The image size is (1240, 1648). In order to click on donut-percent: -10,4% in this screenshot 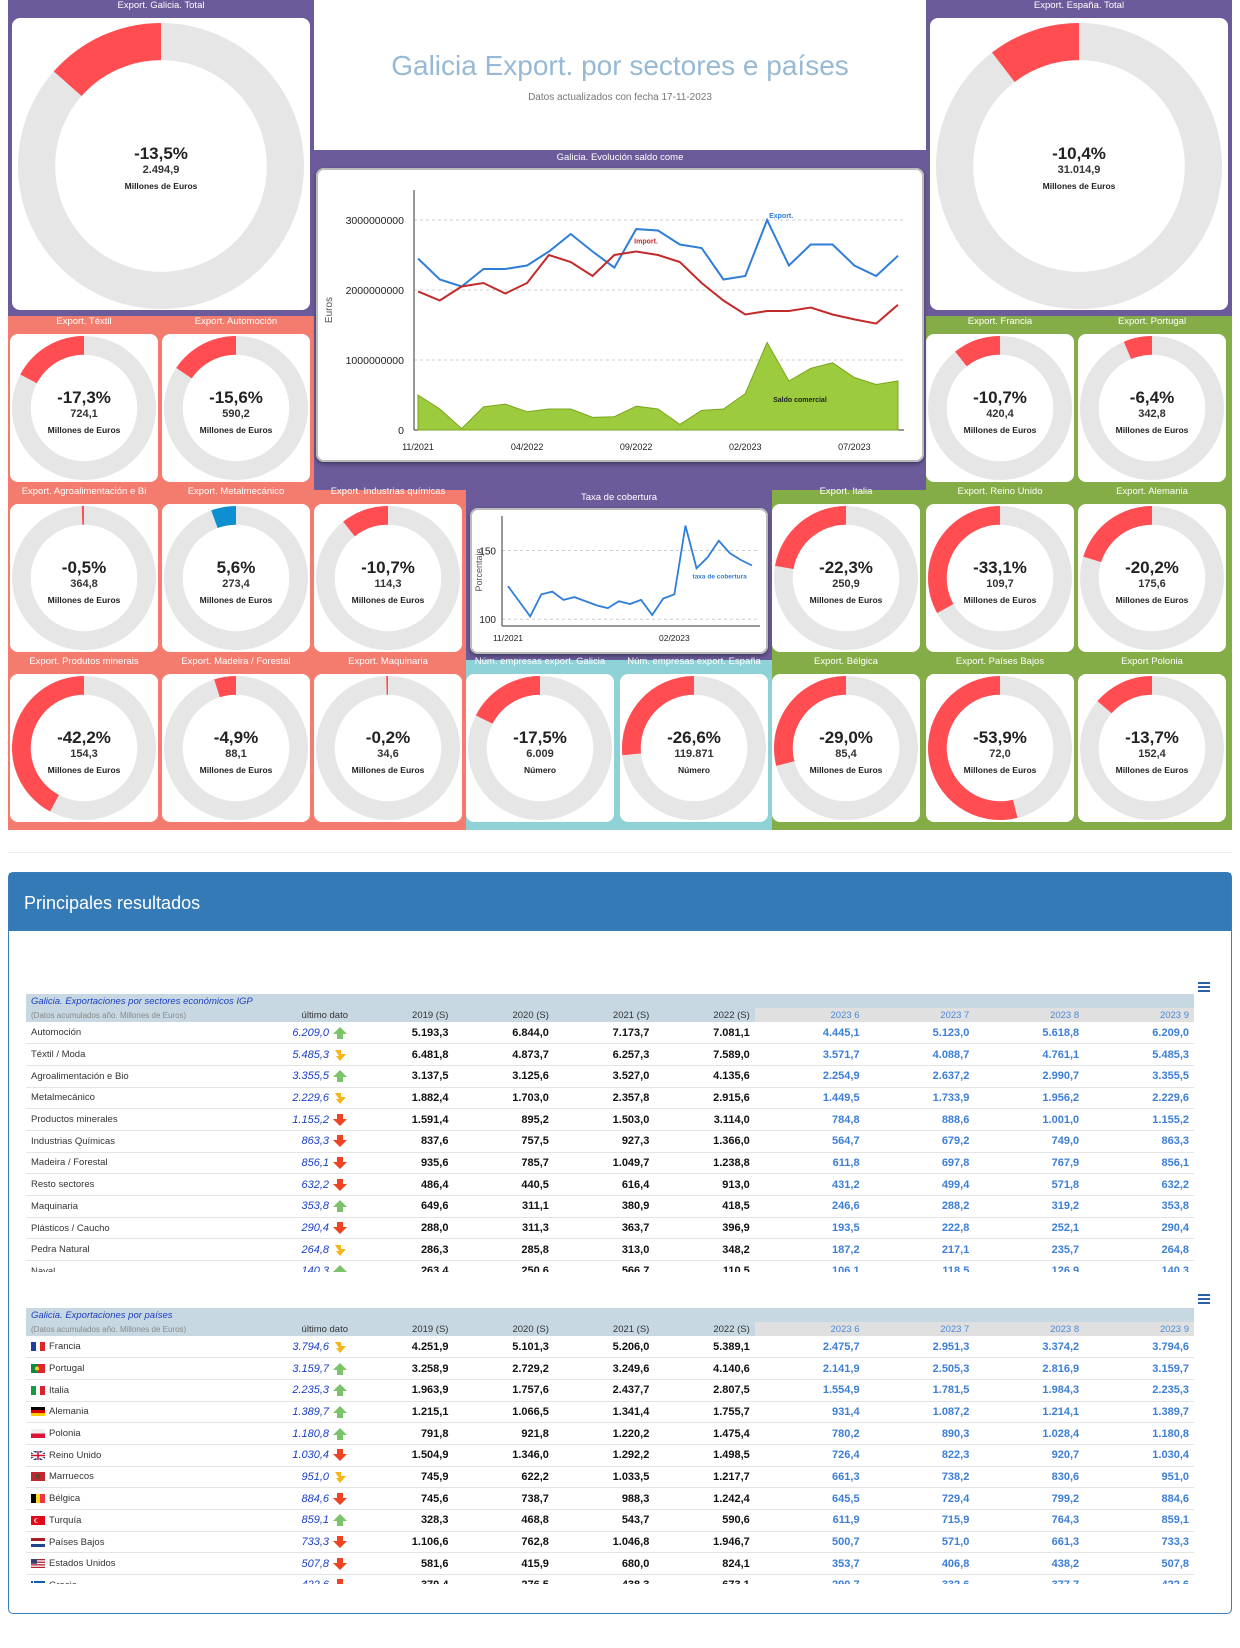, I will do `click(1079, 153)`.